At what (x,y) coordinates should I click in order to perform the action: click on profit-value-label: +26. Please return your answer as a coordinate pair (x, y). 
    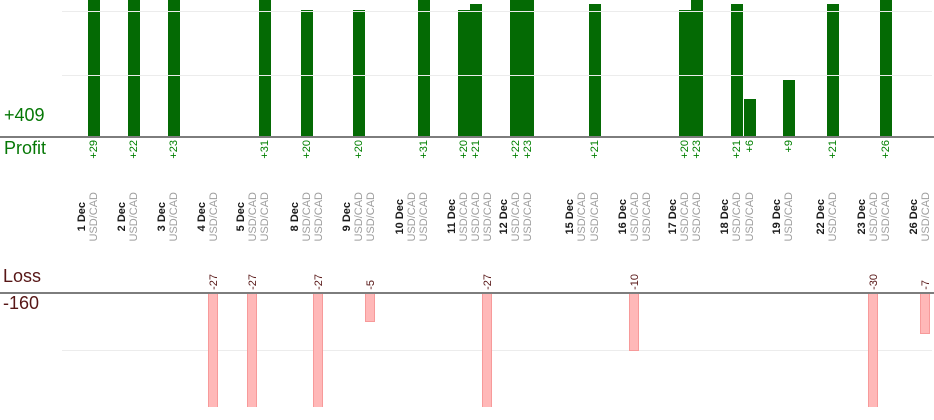
    Looking at the image, I should click on (886, 160).